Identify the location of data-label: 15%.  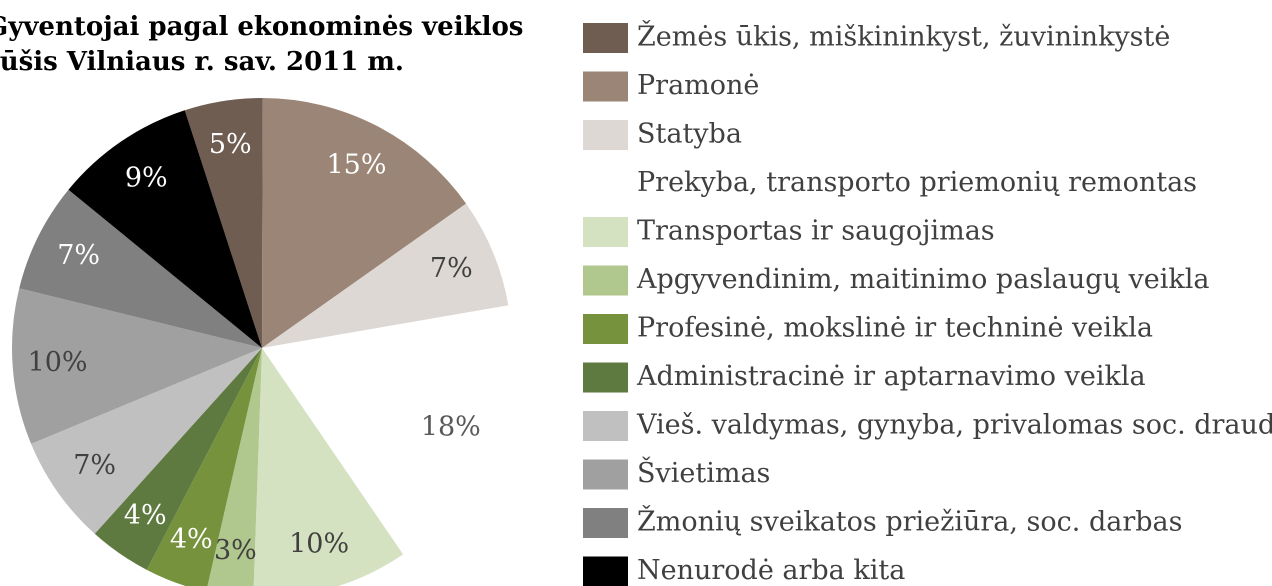
(357, 165).